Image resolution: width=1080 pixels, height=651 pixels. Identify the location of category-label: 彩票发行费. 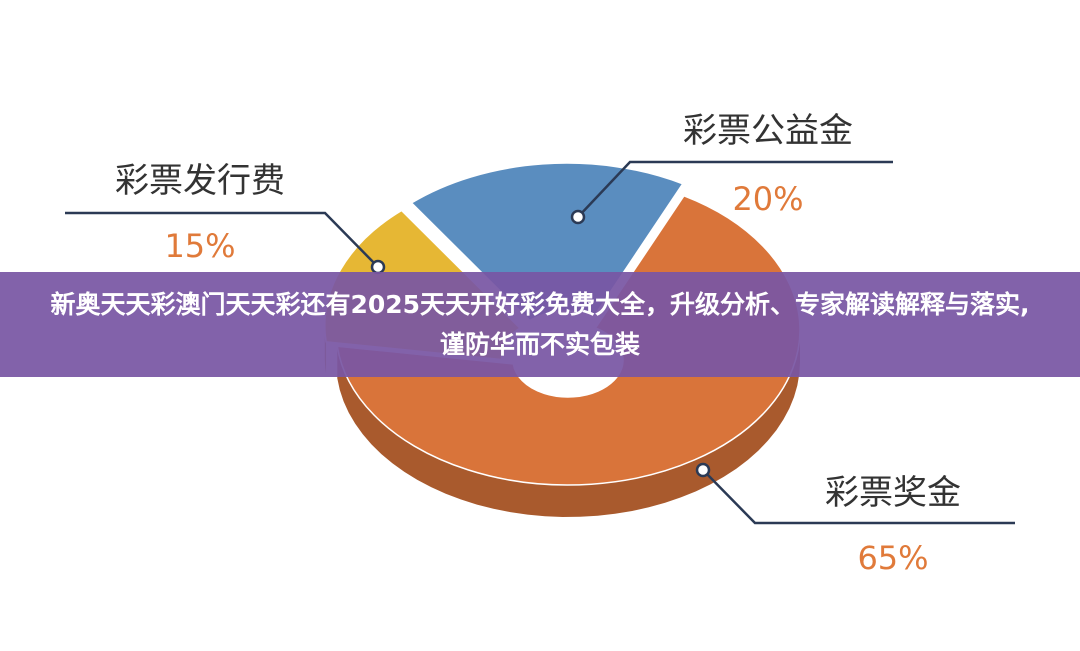
(200, 181).